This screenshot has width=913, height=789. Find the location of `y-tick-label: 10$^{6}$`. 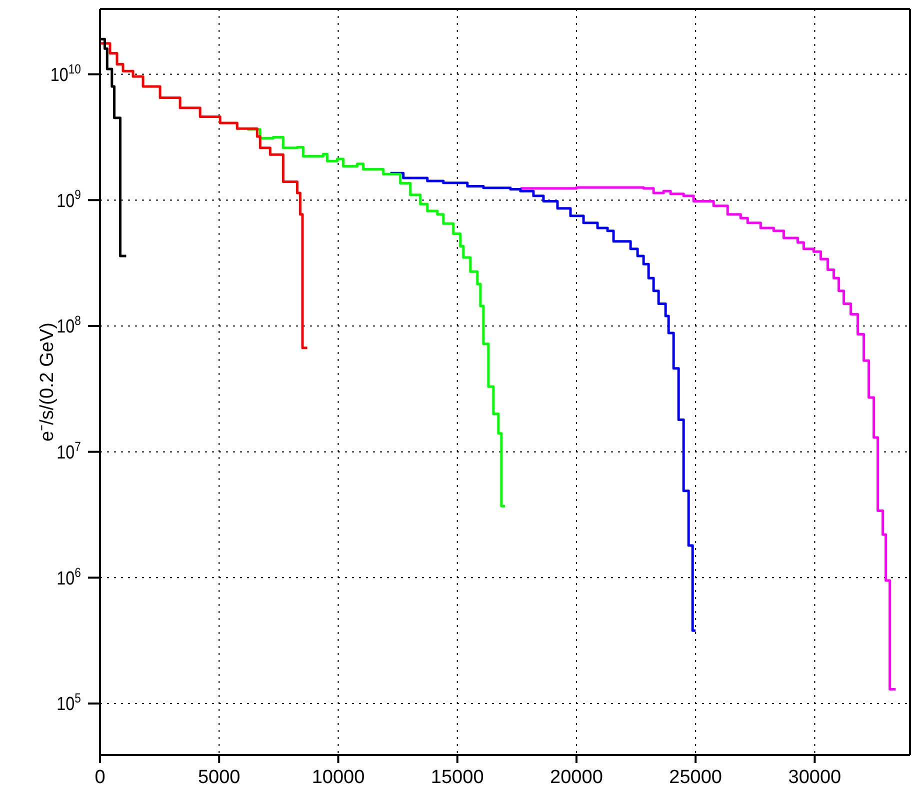

y-tick-label: 10$^{6}$ is located at coordinates (69, 576).